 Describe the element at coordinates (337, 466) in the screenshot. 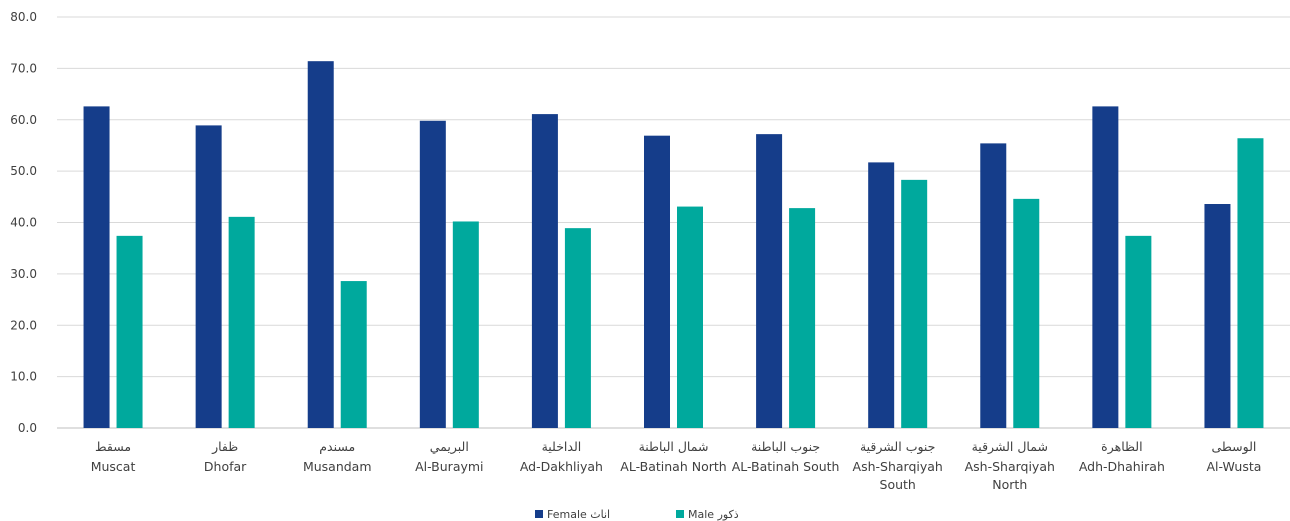

I see `category-label-english: Musandam` at that location.